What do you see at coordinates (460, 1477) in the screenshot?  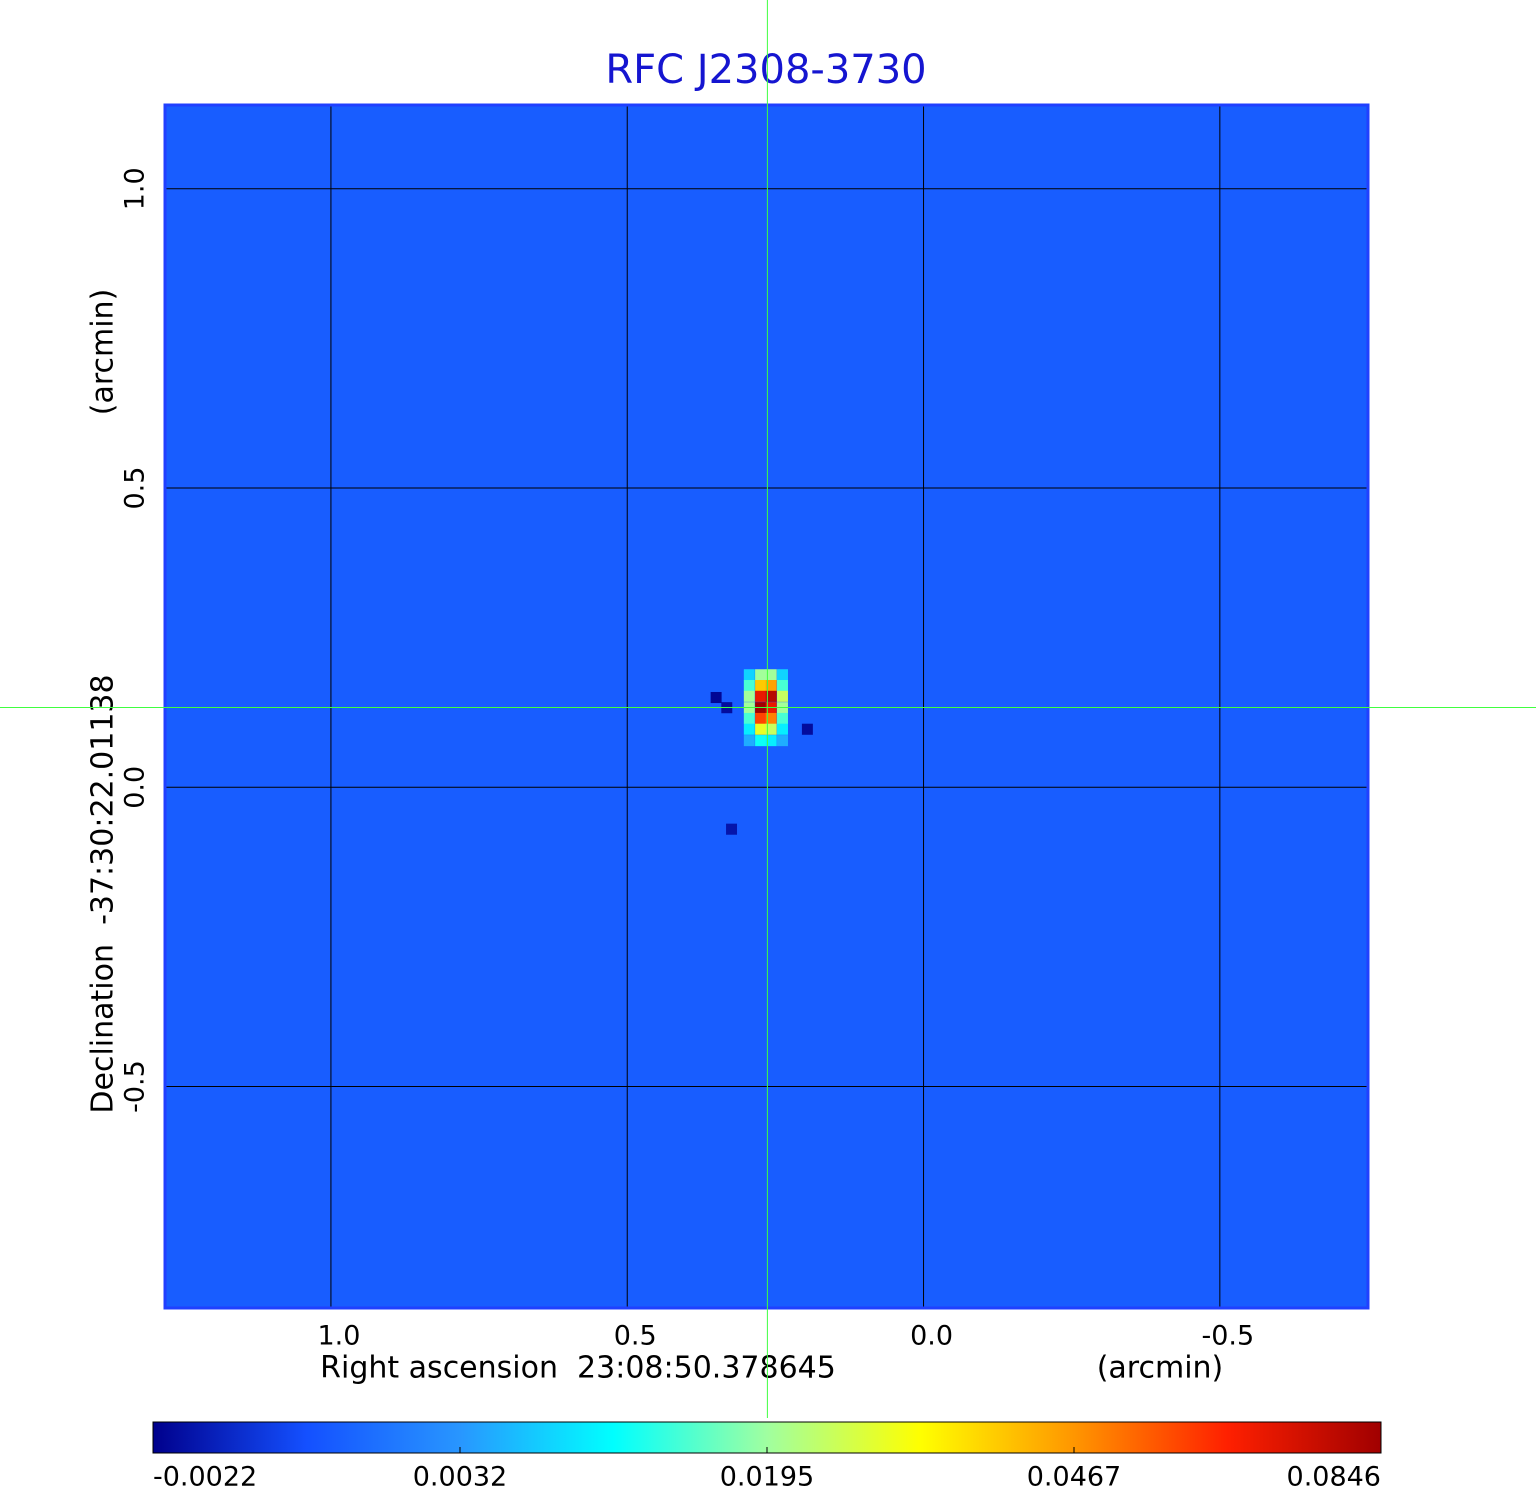 I see `colorbar-tick-label: 0.0032` at bounding box center [460, 1477].